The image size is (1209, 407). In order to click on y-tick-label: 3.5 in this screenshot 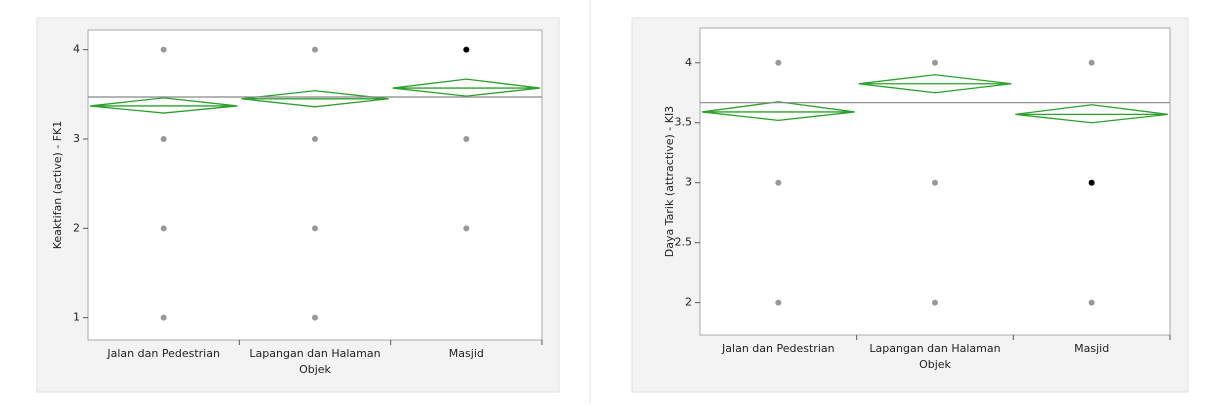, I will do `click(684, 122)`.